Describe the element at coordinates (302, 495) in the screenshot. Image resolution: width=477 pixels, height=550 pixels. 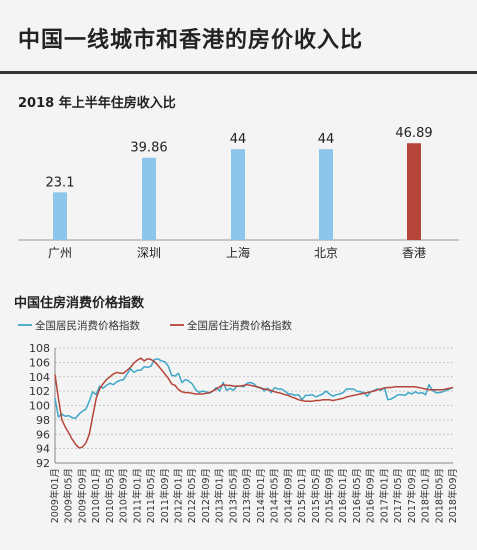
I see `x-tick-label: 2015年01月` at that location.